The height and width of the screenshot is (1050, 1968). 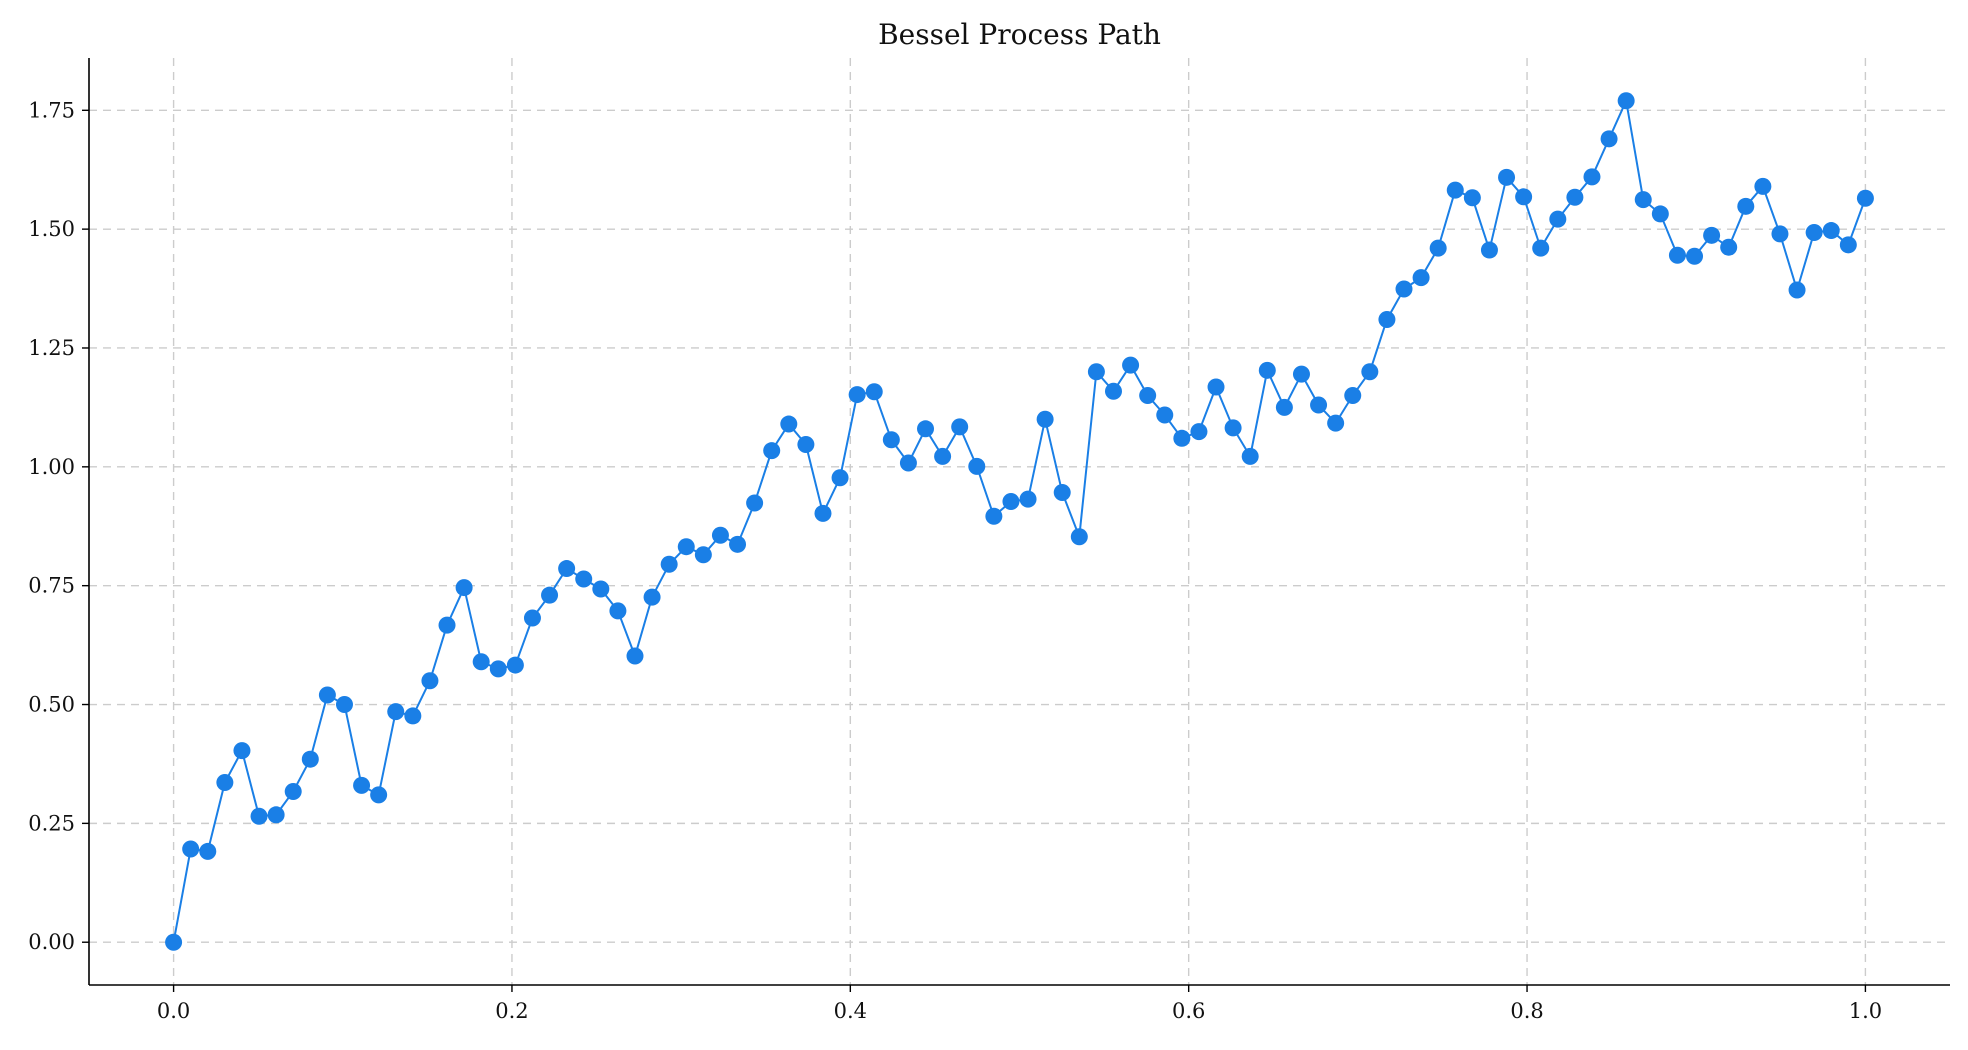 I want to click on x-tick-label: 0.0, so click(x=173, y=1011).